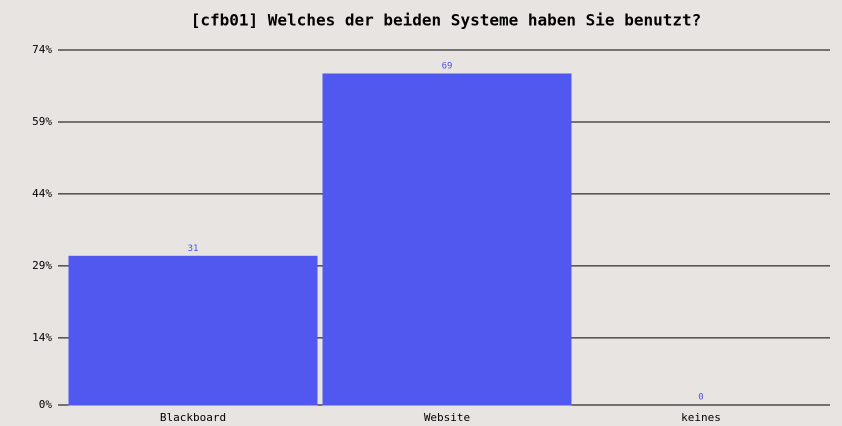  I want to click on value-label: 31, so click(193, 249).